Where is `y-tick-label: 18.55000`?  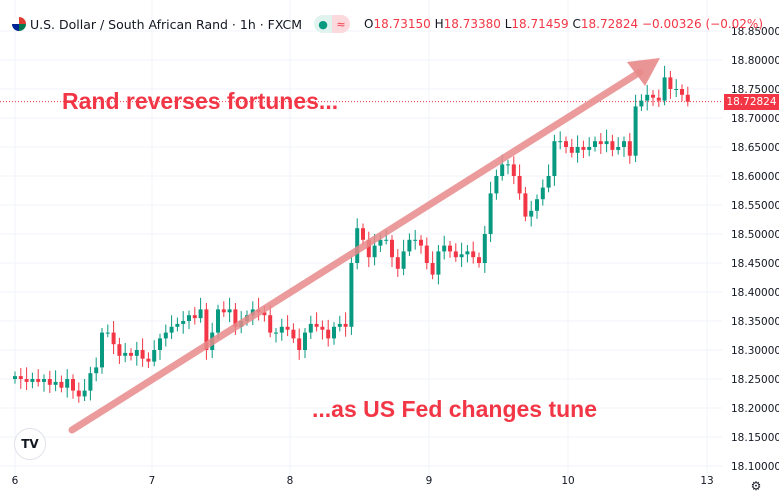 y-tick-label: 18.55000 is located at coordinates (755, 206).